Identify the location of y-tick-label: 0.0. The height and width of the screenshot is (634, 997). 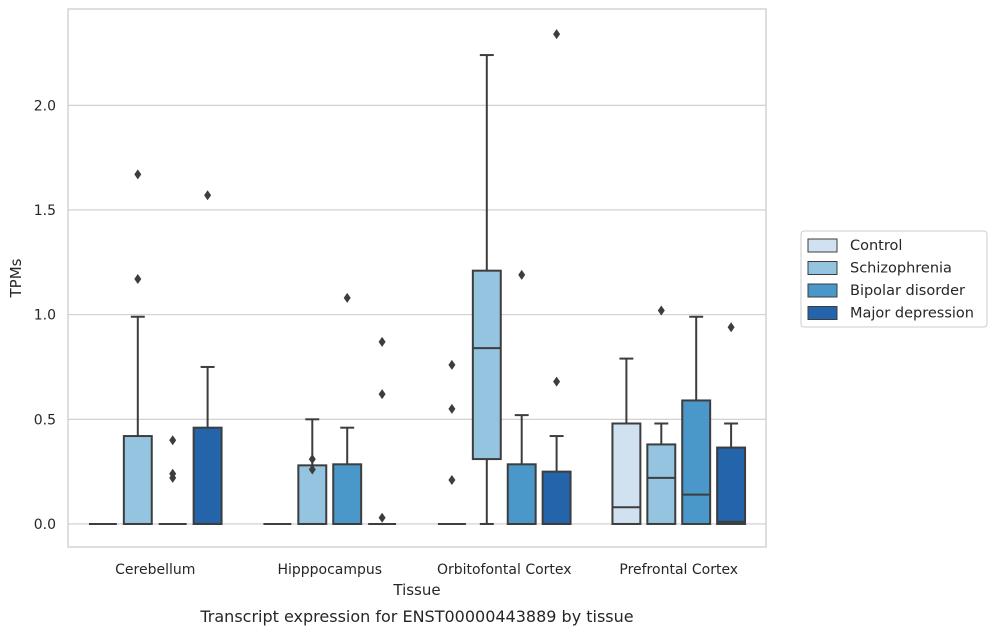
(45, 525).